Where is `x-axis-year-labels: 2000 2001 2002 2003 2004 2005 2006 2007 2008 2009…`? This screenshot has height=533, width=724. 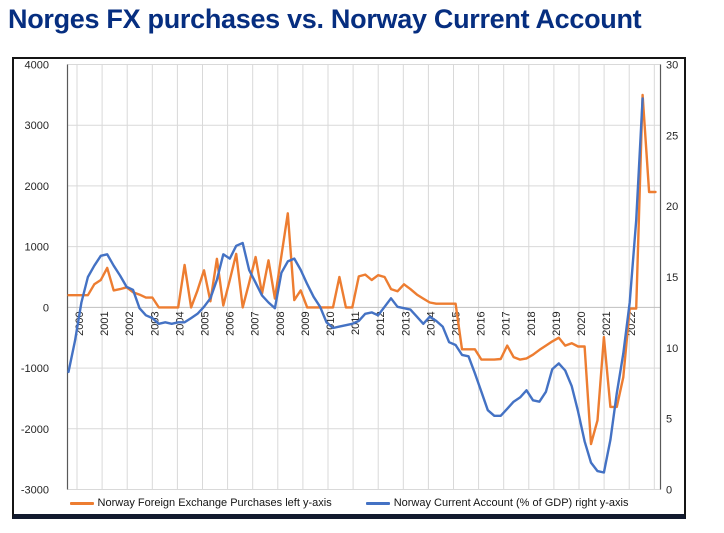
x-axis-year-labels: 2000 2001 2002 2003 2004 2005 2006 2007 2008 2009… is located at coordinates (356, 323).